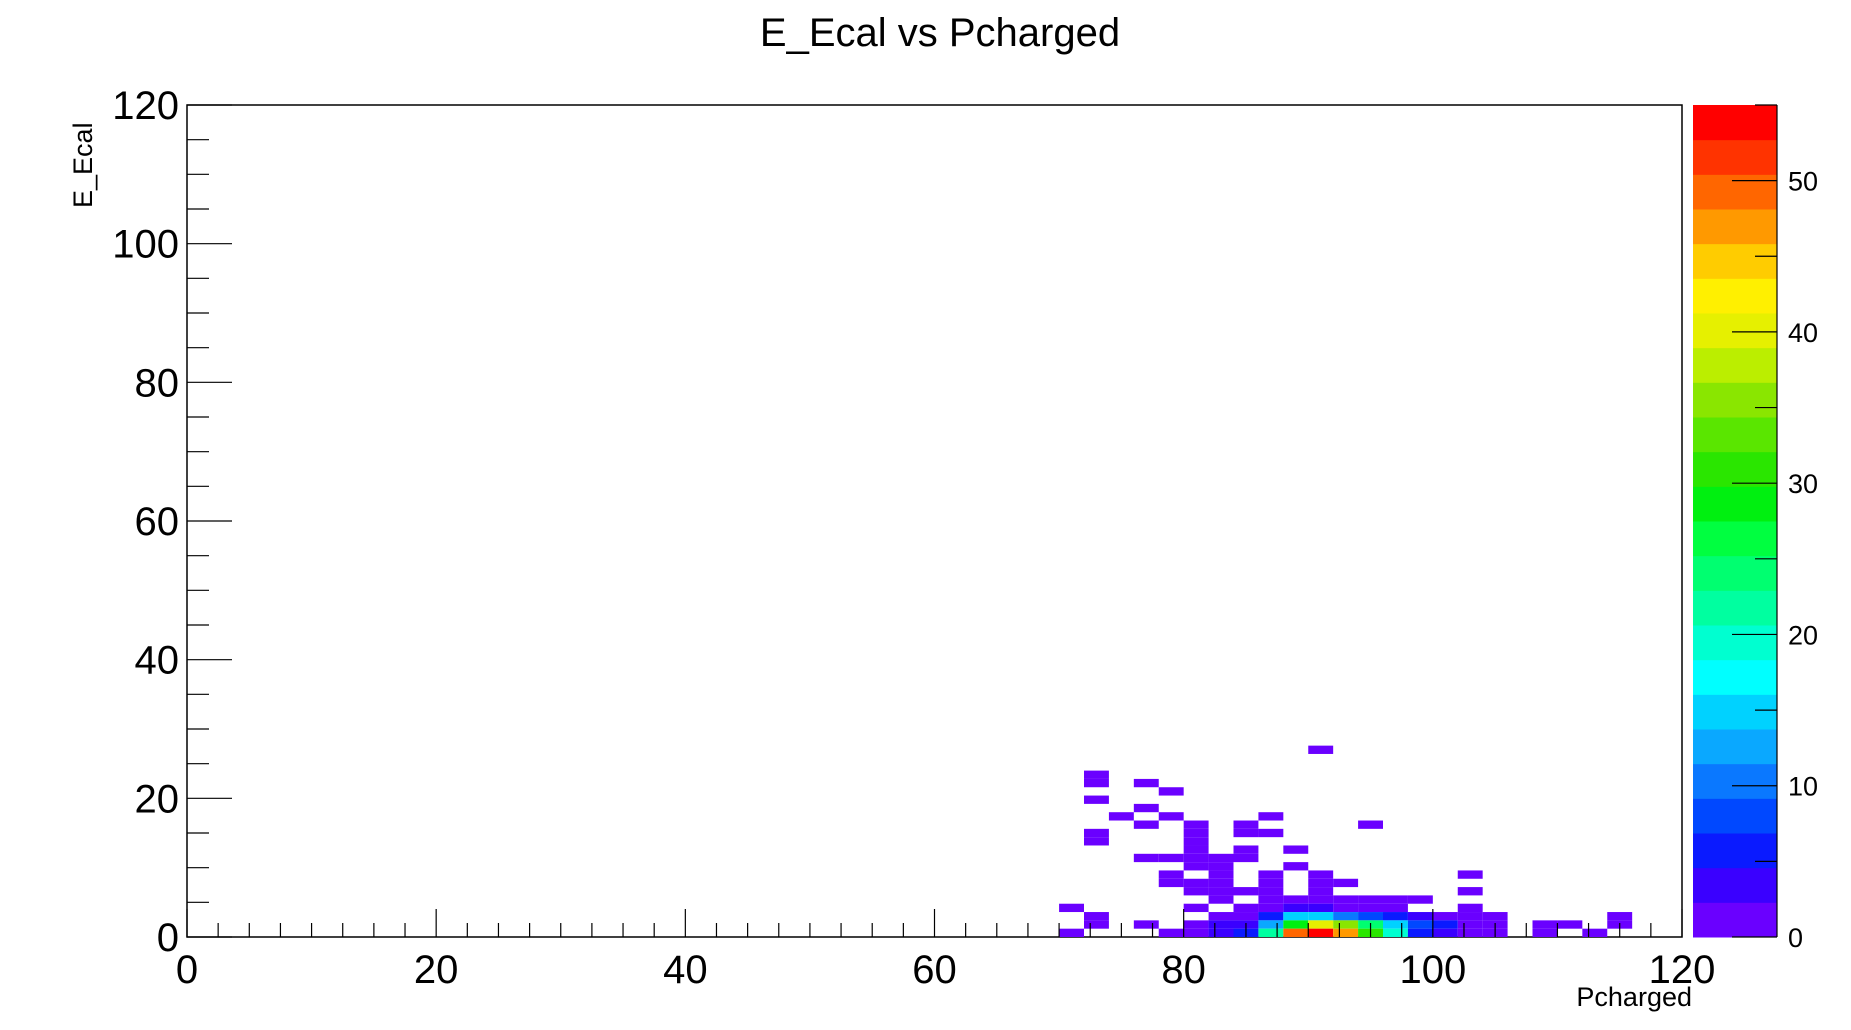 The width and height of the screenshot is (1851, 1030). What do you see at coordinates (83, 165) in the screenshot?
I see `y-axis-label: E_Ecal` at bounding box center [83, 165].